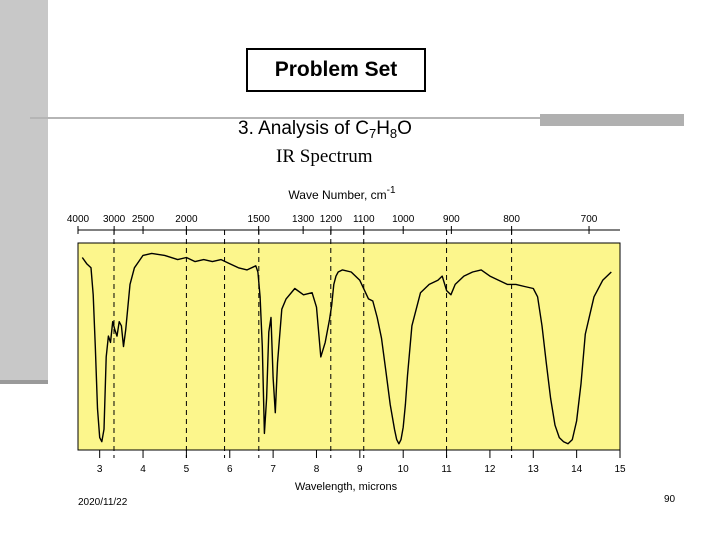 This screenshot has width=720, height=540. Describe the element at coordinates (404, 469) in the screenshot. I see `x-axis-tick-label: 10` at that location.